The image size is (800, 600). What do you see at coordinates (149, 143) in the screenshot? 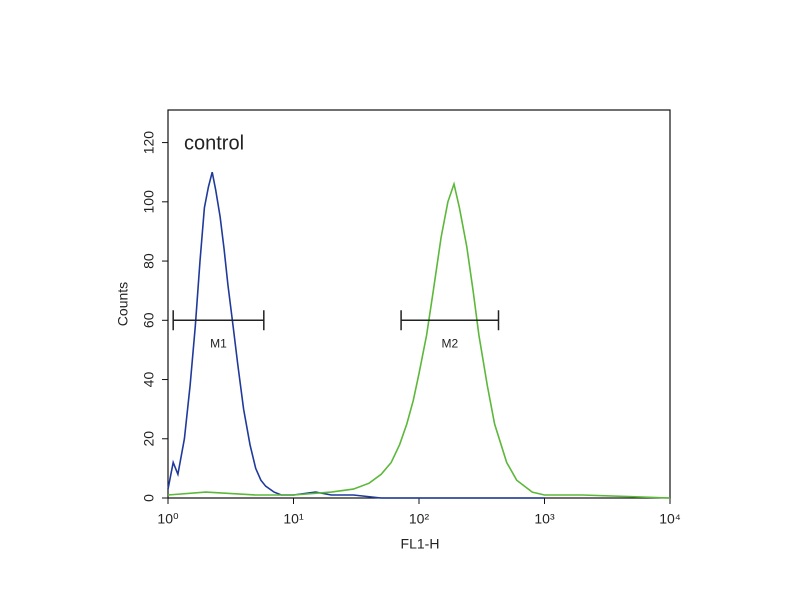
I see `y-tick-label: 120` at bounding box center [149, 143].